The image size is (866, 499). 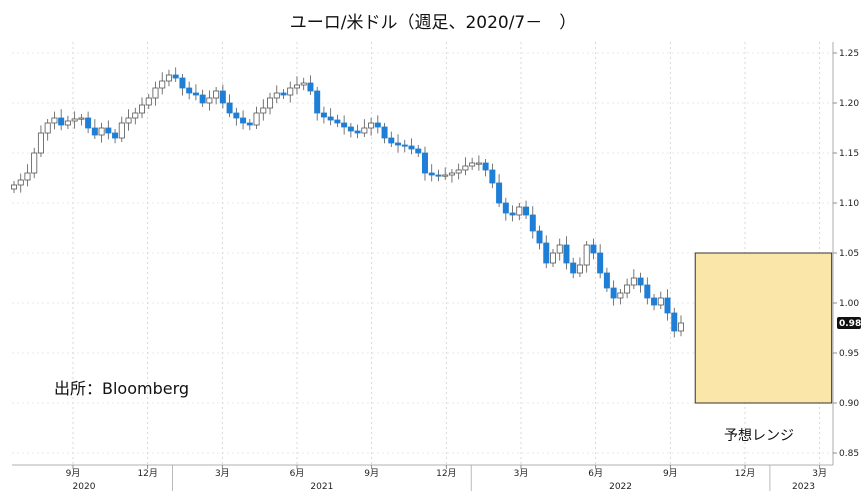 I want to click on y-tick-label: 1.25, so click(x=849, y=54).